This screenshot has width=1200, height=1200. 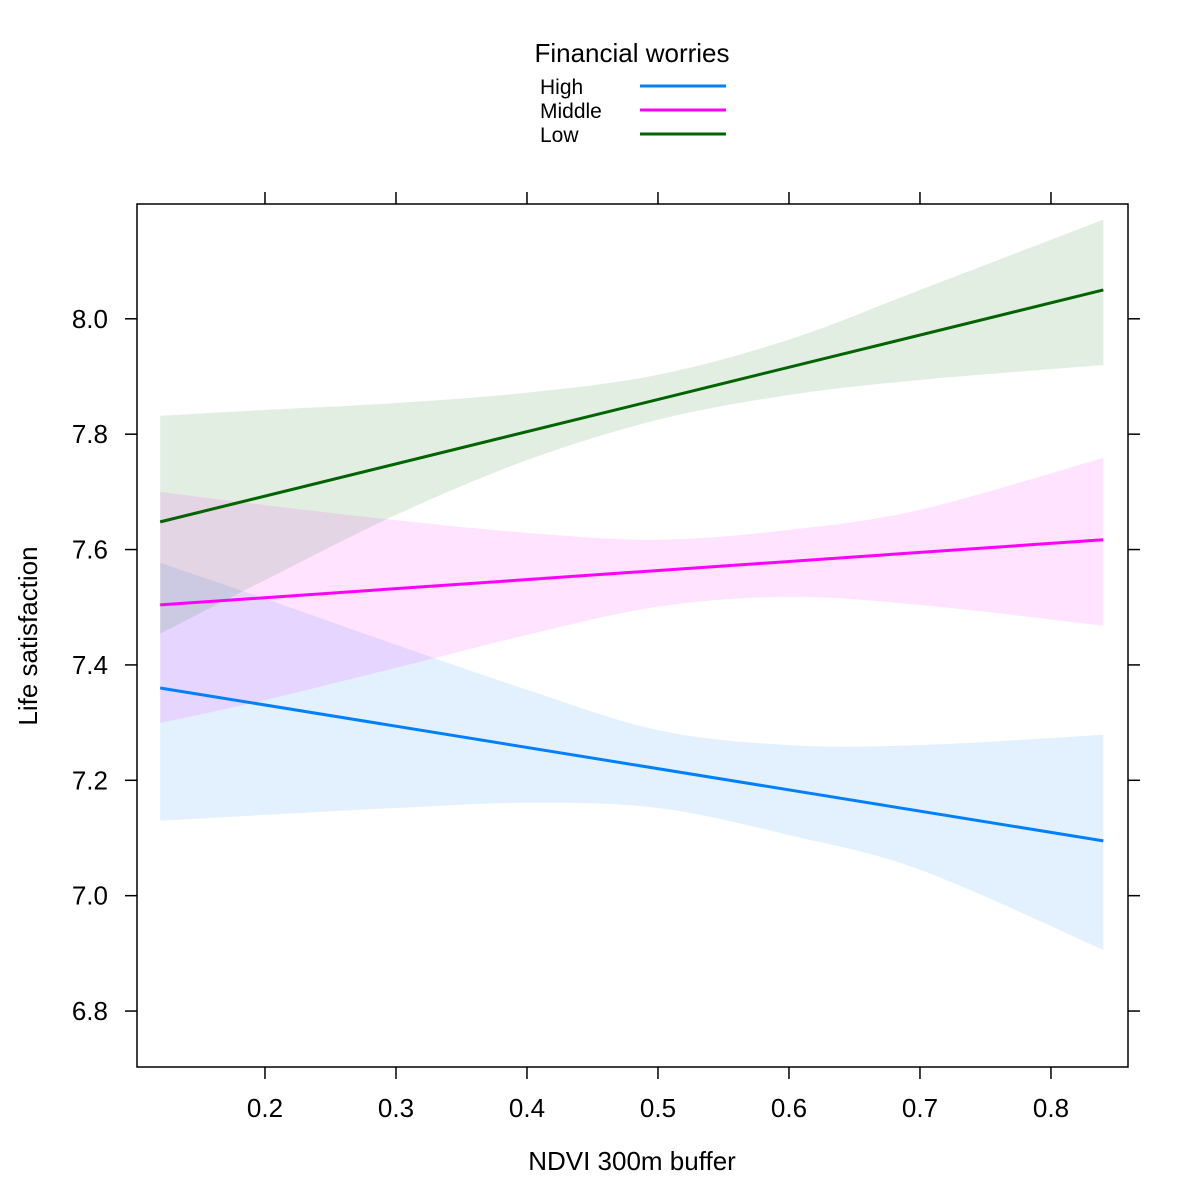 I want to click on x-tick-label: 0.3, so click(x=396, y=1108).